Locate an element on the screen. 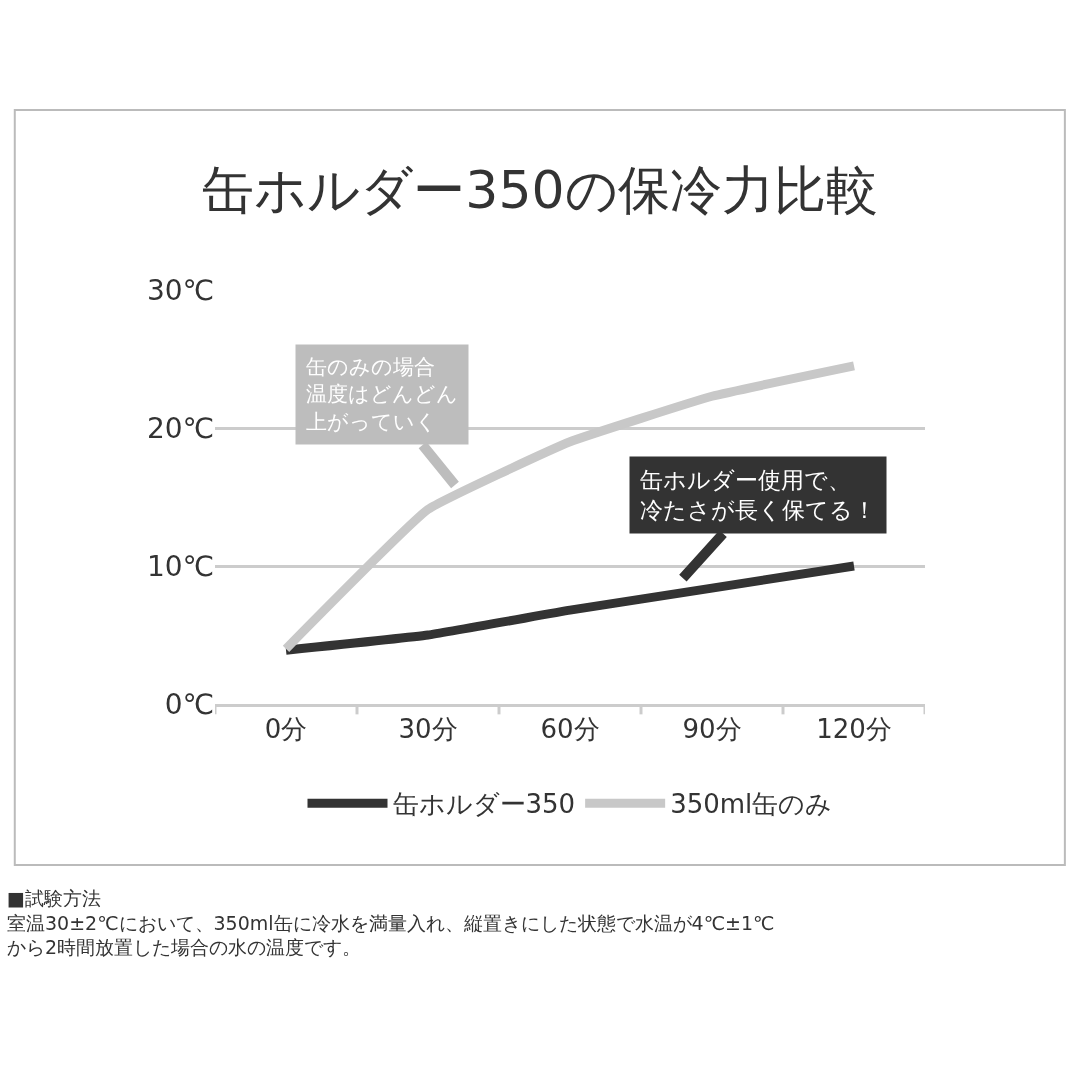  chart-title: 缶ホルダー350の保冷力比較 is located at coordinates (540, 190).